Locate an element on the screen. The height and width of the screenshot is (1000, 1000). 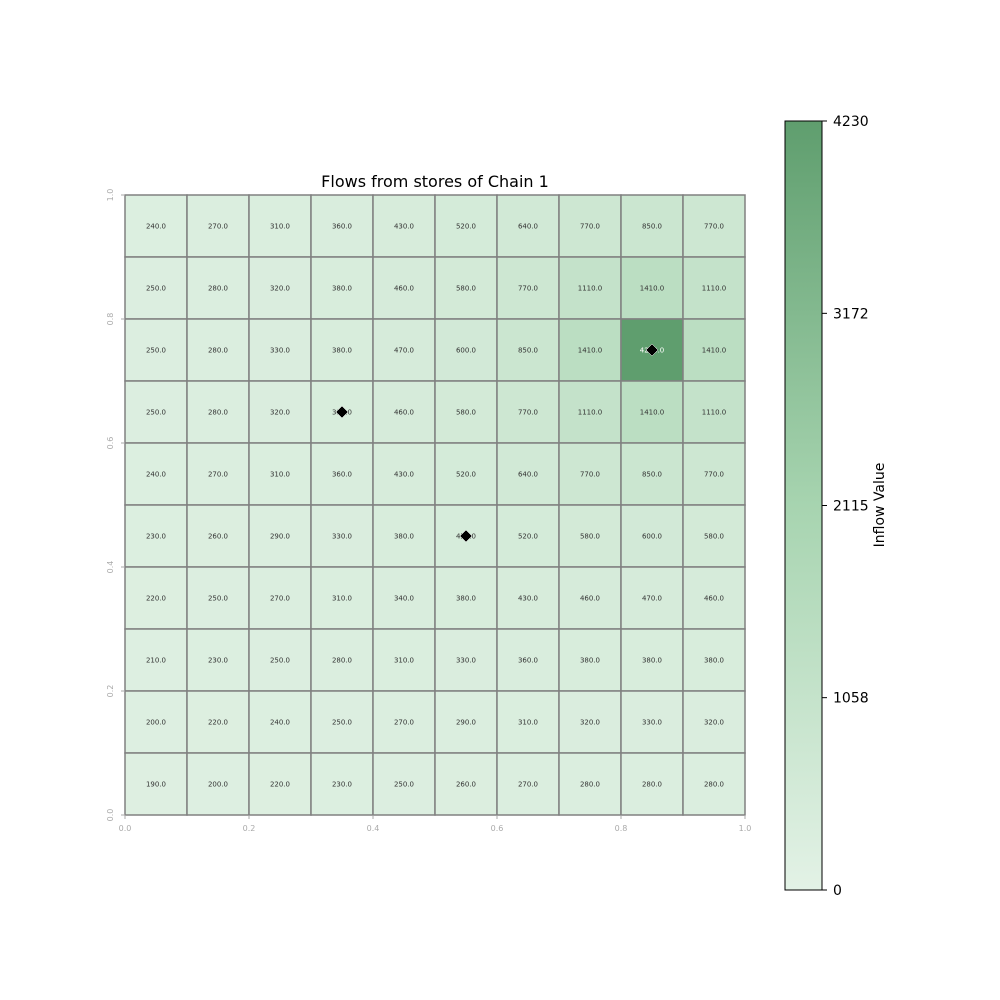
x-tick-label: 0.8 is located at coordinates (621, 828).